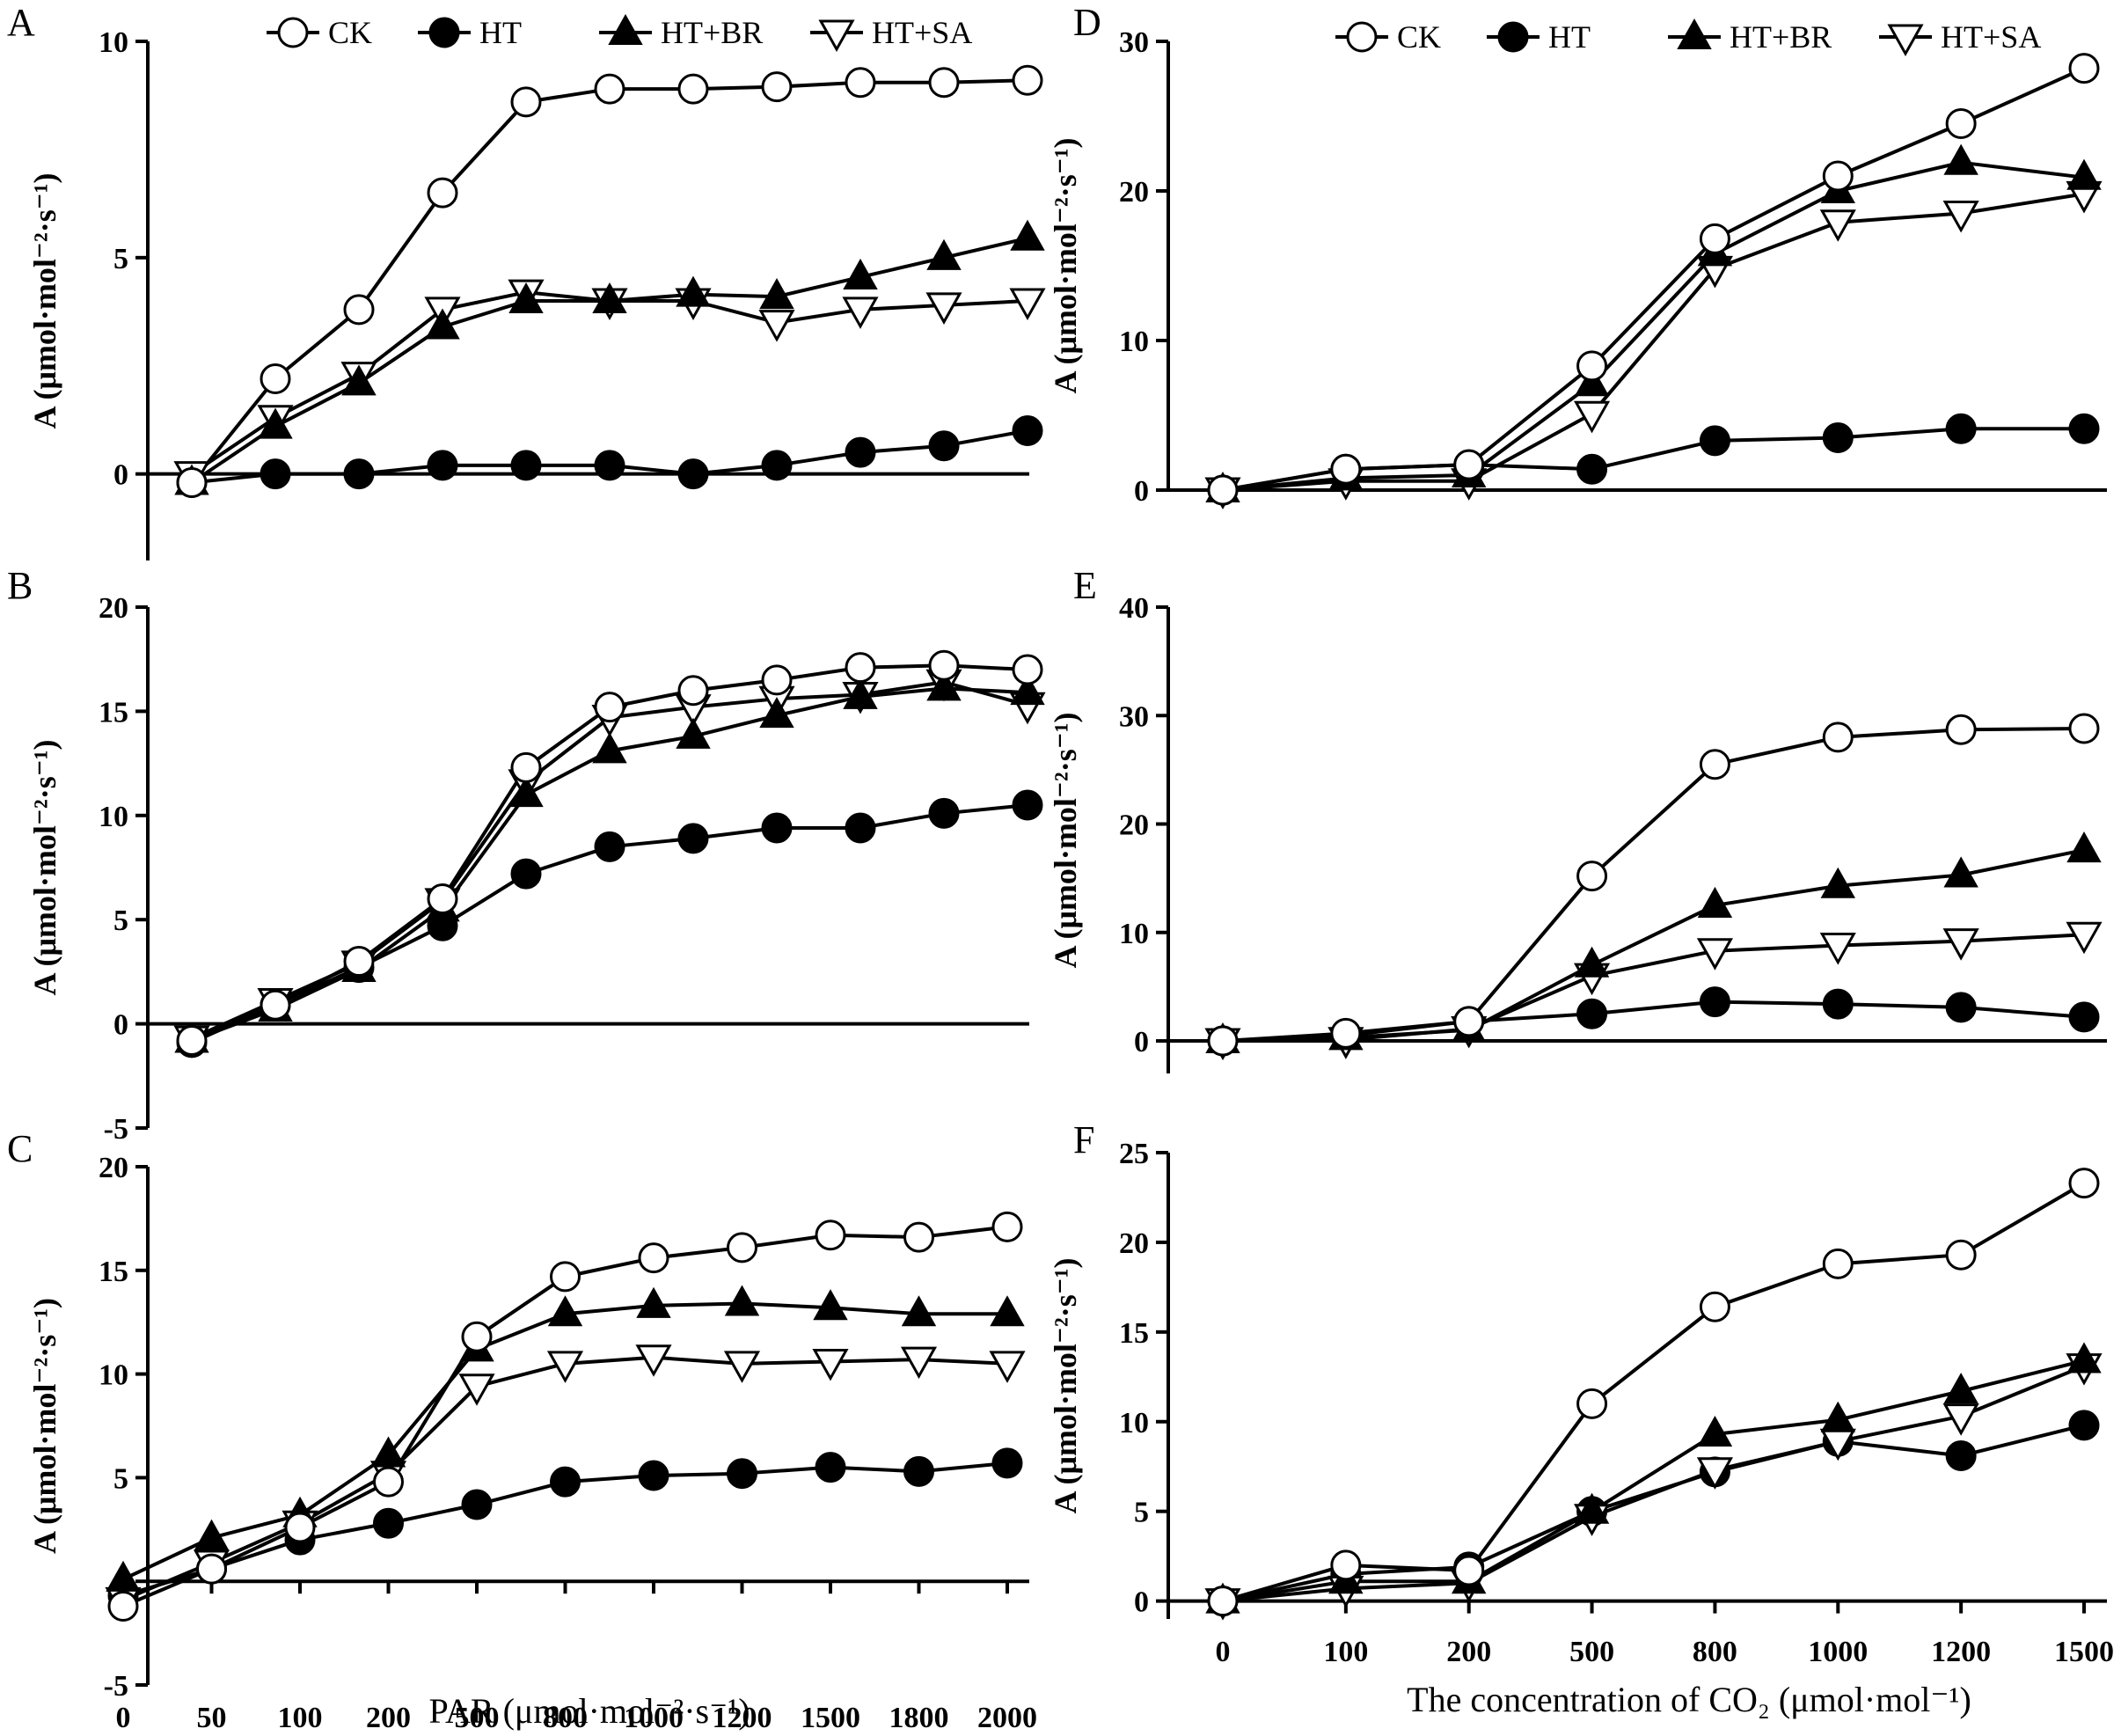  I want to click on y-tick-label: 20, so click(1134, 825).